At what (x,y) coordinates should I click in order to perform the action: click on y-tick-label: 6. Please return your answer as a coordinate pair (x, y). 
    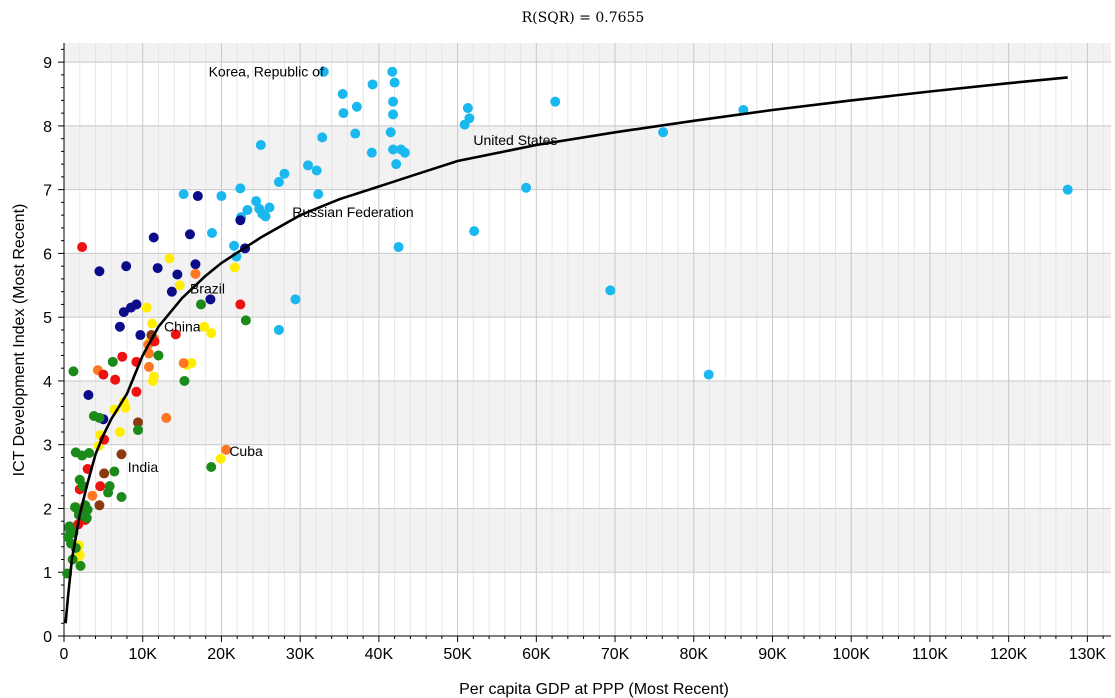
    Looking at the image, I should click on (47, 254).